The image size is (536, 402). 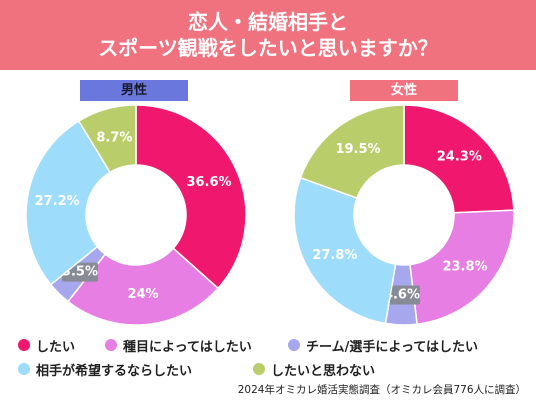 What do you see at coordinates (142, 294) in the screenshot?
I see `slice-label-shumoku: 24%` at bounding box center [142, 294].